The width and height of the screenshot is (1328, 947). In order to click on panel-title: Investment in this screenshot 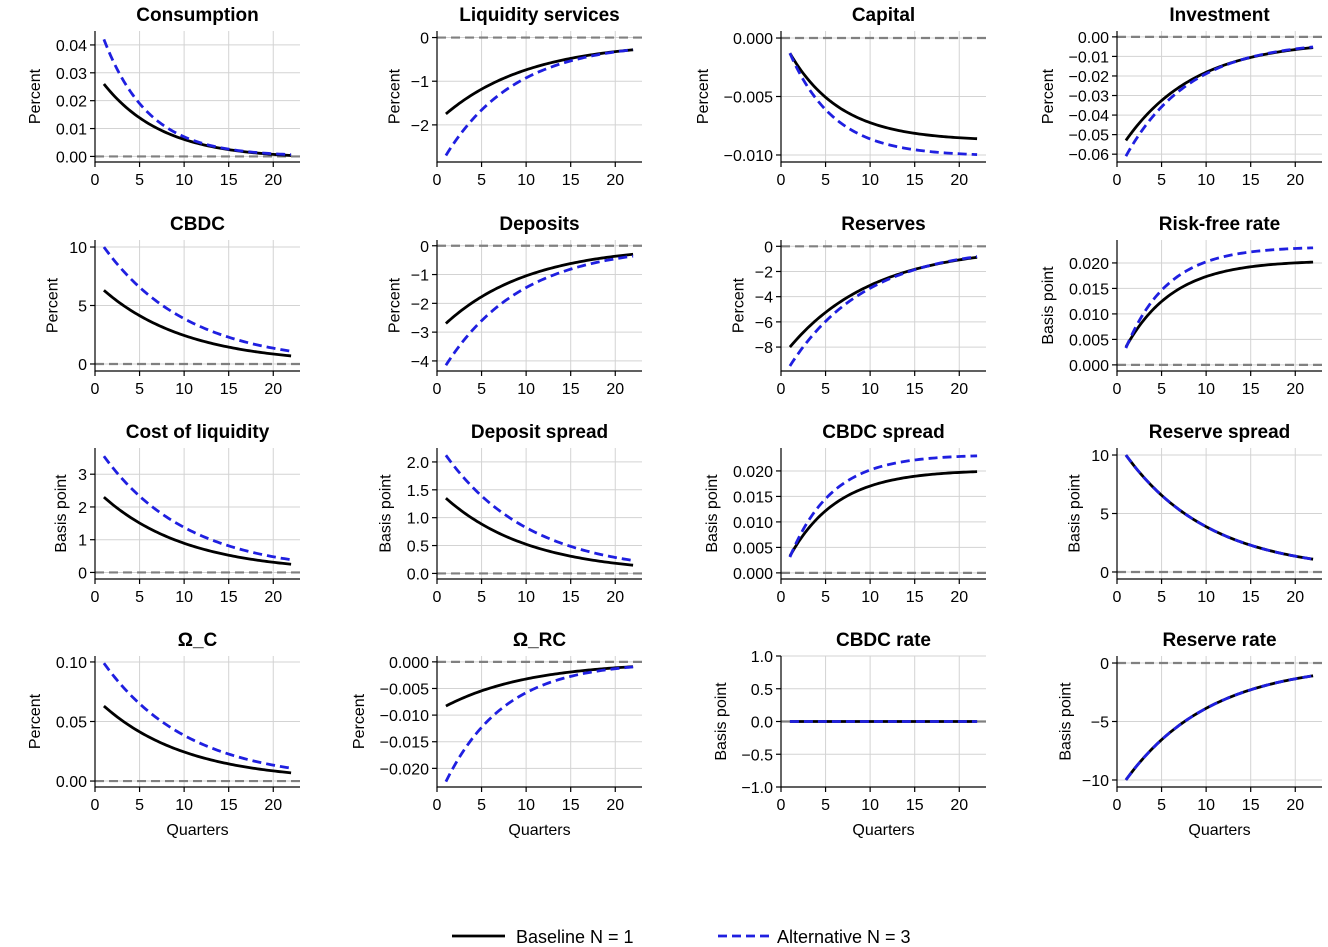, I will do `click(1219, 15)`.